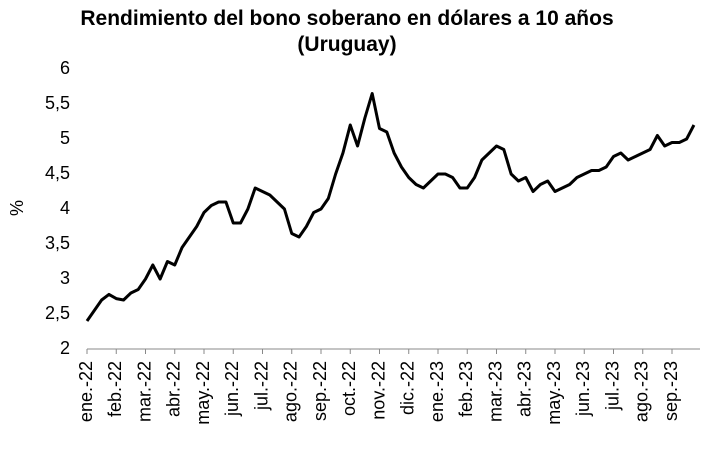 This screenshot has height=451, width=714. What do you see at coordinates (554, 393) in the screenshot?
I see `x-tick-label: may.-23` at bounding box center [554, 393].